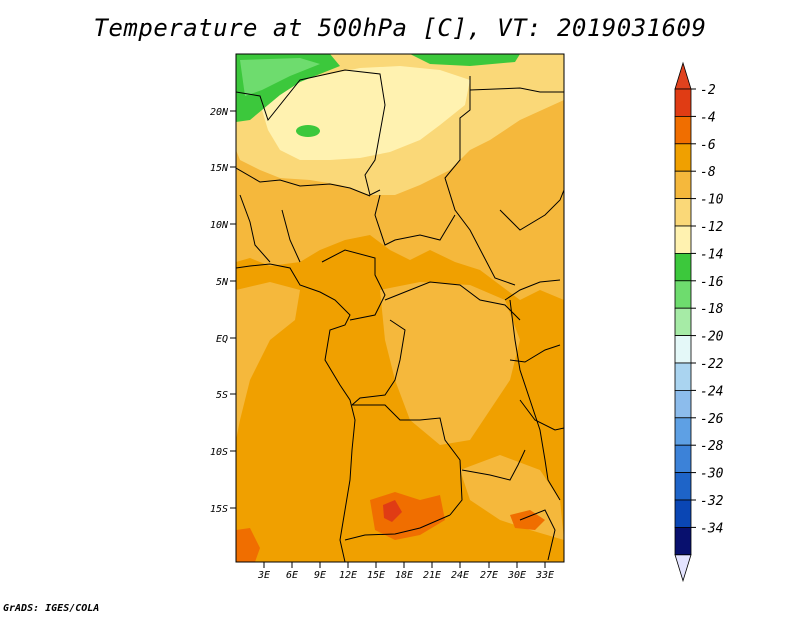 This screenshot has width=800, height=618. What do you see at coordinates (248, 545) in the screenshot?
I see `field-patch-warm-sw` at bounding box center [248, 545].